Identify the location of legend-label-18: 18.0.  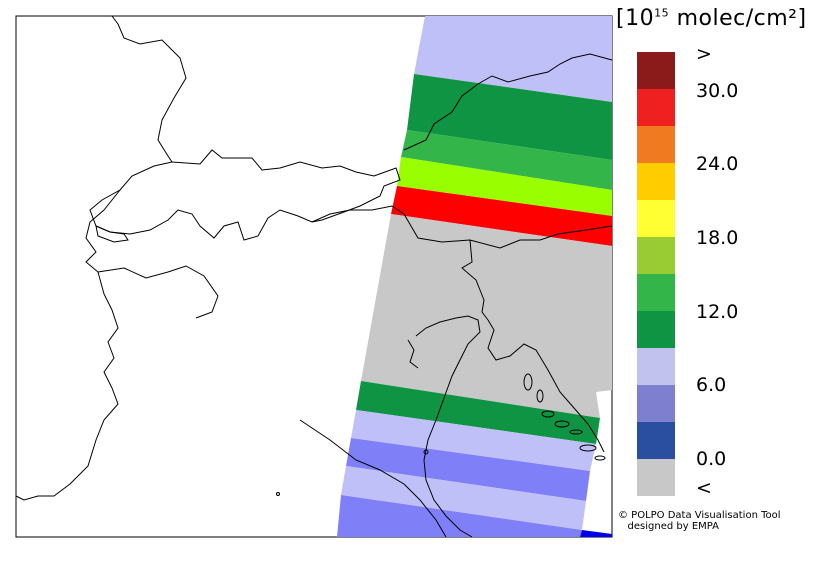
(717, 238).